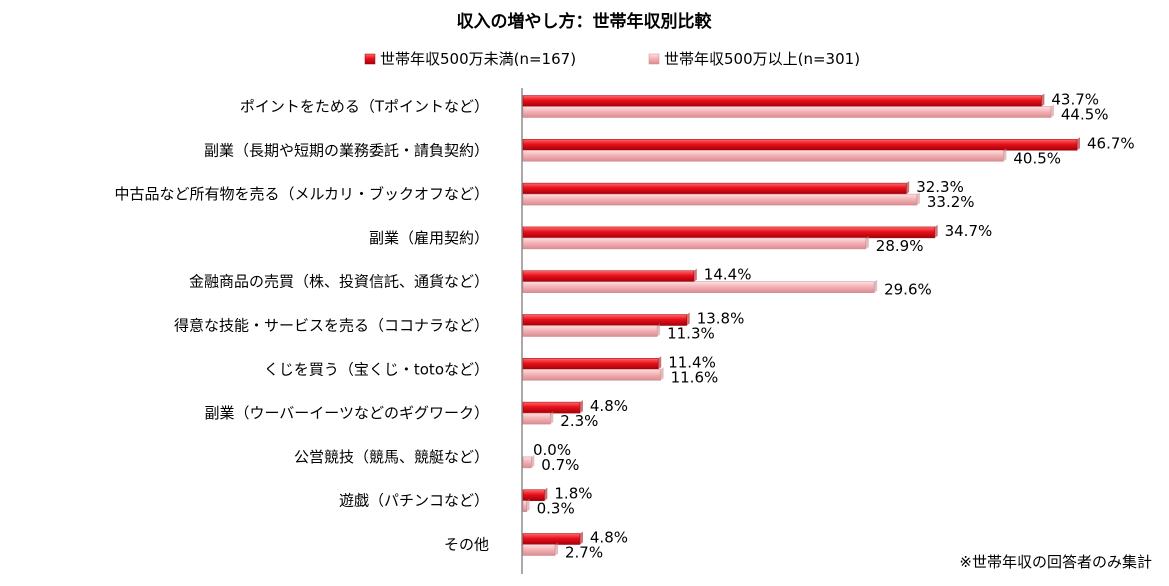  What do you see at coordinates (969, 231) in the screenshot?
I see `value-label-series-1: 34.7%` at bounding box center [969, 231].